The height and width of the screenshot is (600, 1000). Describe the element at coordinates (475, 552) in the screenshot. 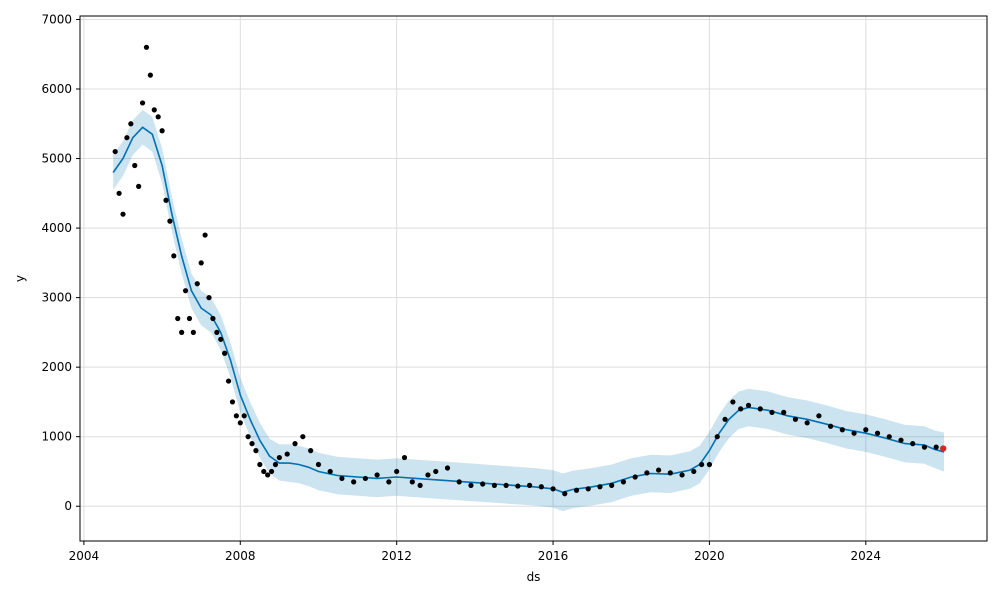

I see `x-axis-ticks: 2004 2008 2012 2016 2020 2024` at that location.